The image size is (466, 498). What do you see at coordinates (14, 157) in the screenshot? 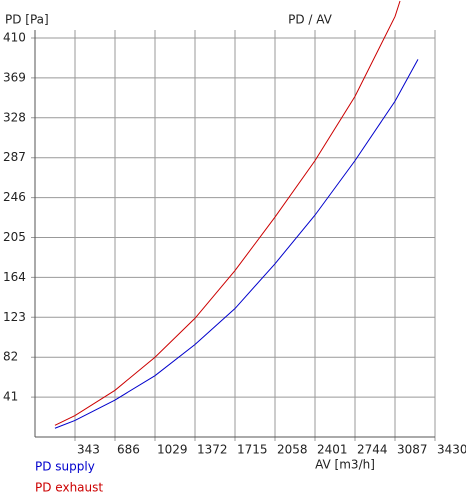
I see `y-tick-label: 287` at bounding box center [14, 157].